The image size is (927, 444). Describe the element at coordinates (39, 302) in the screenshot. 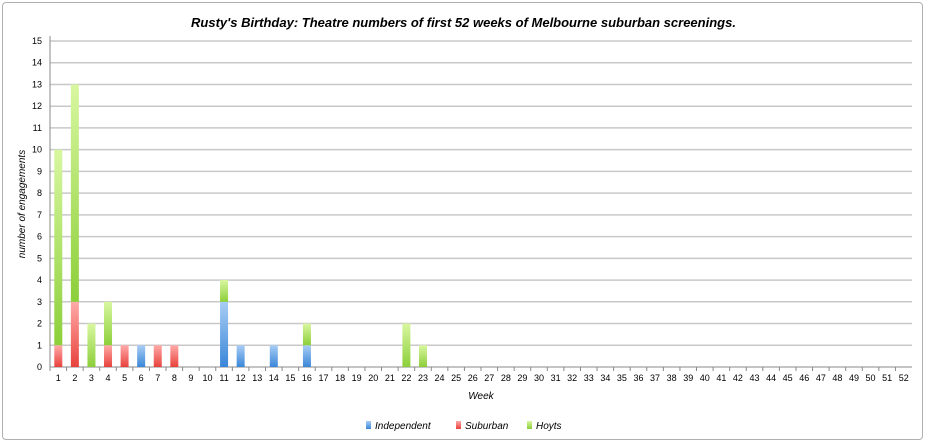

I see `y-tick-label: 3` at that location.